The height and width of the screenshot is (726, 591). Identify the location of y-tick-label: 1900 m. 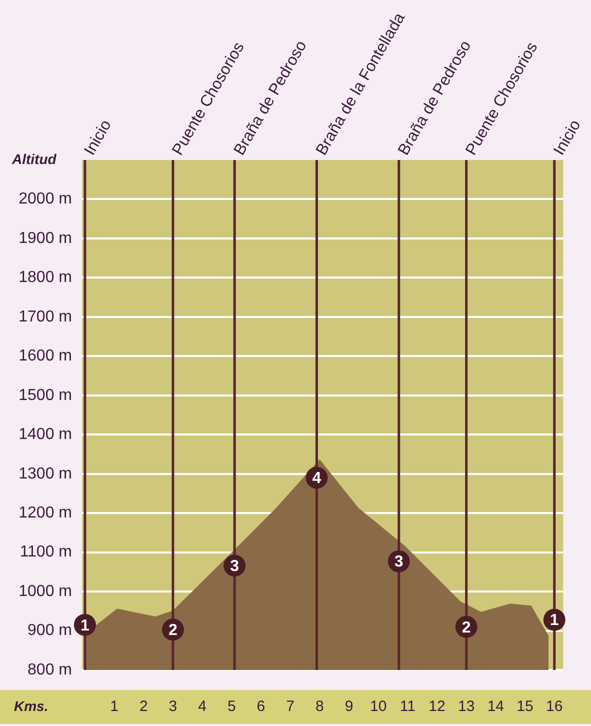
(45, 238).